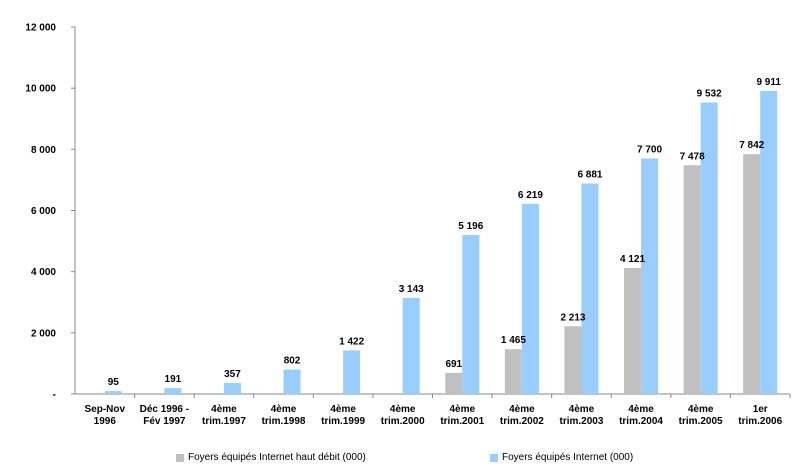 Image resolution: width=795 pixels, height=475 pixels. I want to click on y-tick-label: -, so click(54, 395).